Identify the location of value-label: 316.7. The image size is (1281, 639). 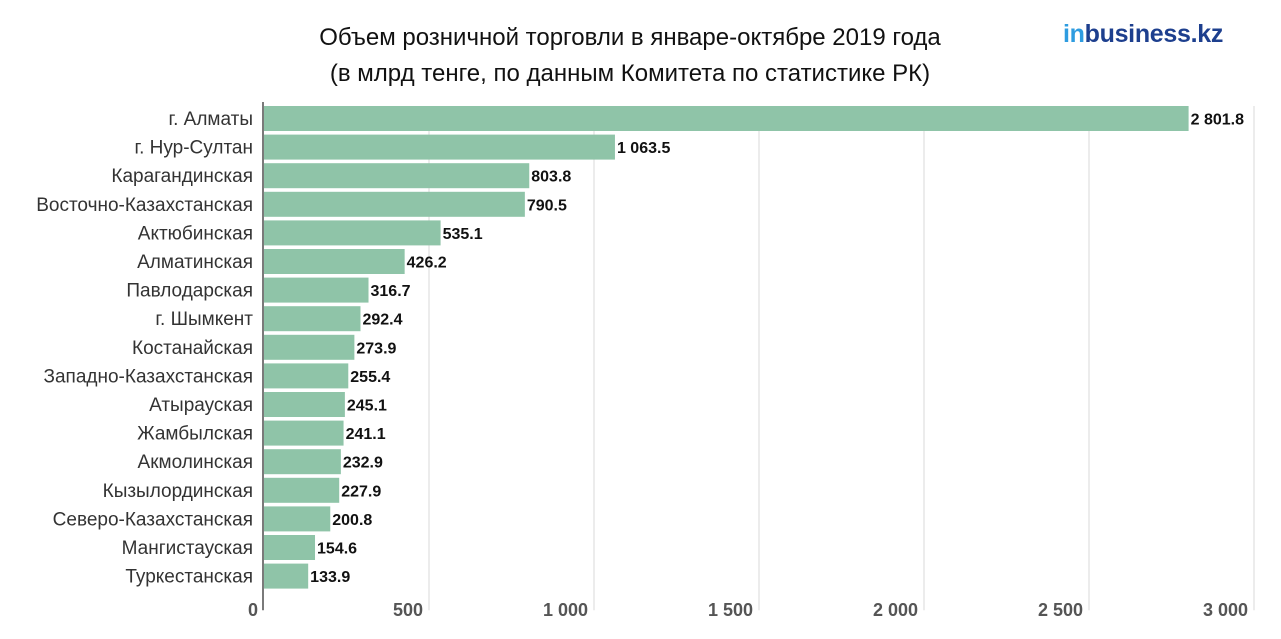
(391, 291).